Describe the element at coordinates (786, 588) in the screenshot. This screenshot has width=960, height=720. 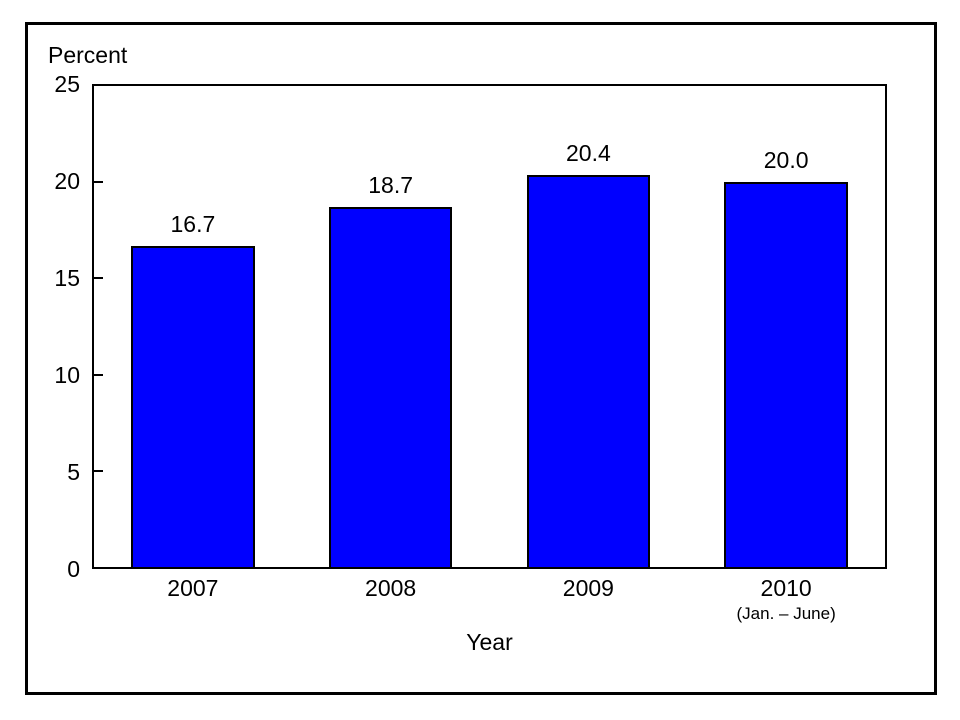
I see `x-tick-label: 2010` at that location.